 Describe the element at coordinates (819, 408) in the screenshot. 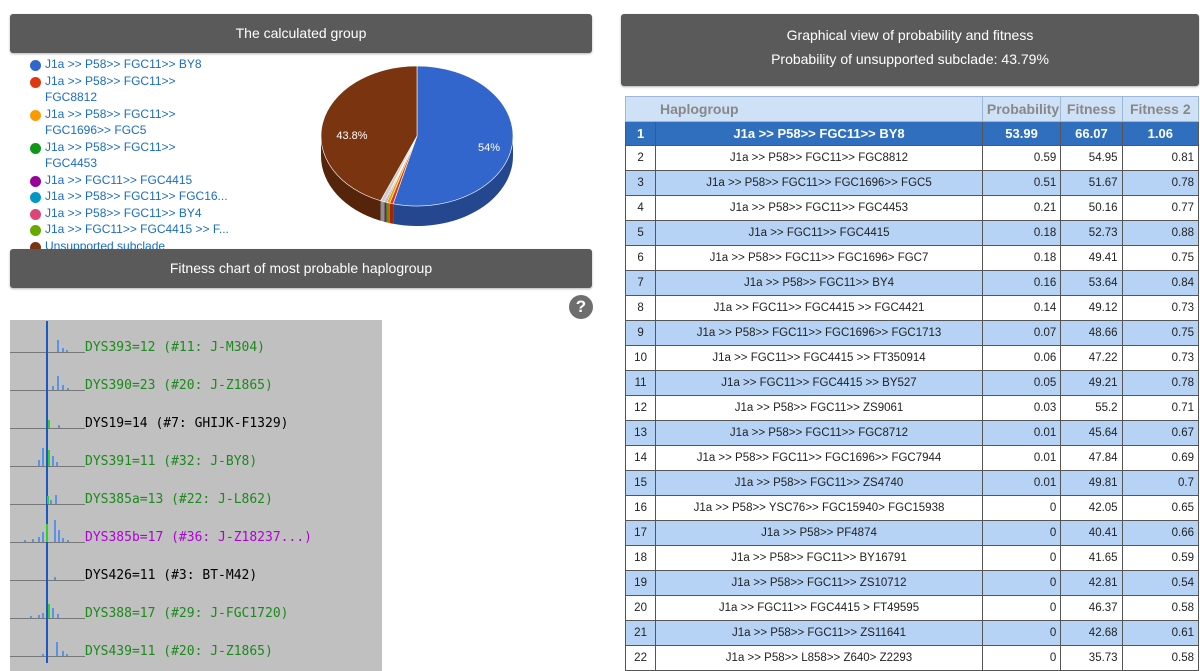

I see `haplogroup-cell: J1a >> P58>> FGC11>> ZS9061` at that location.